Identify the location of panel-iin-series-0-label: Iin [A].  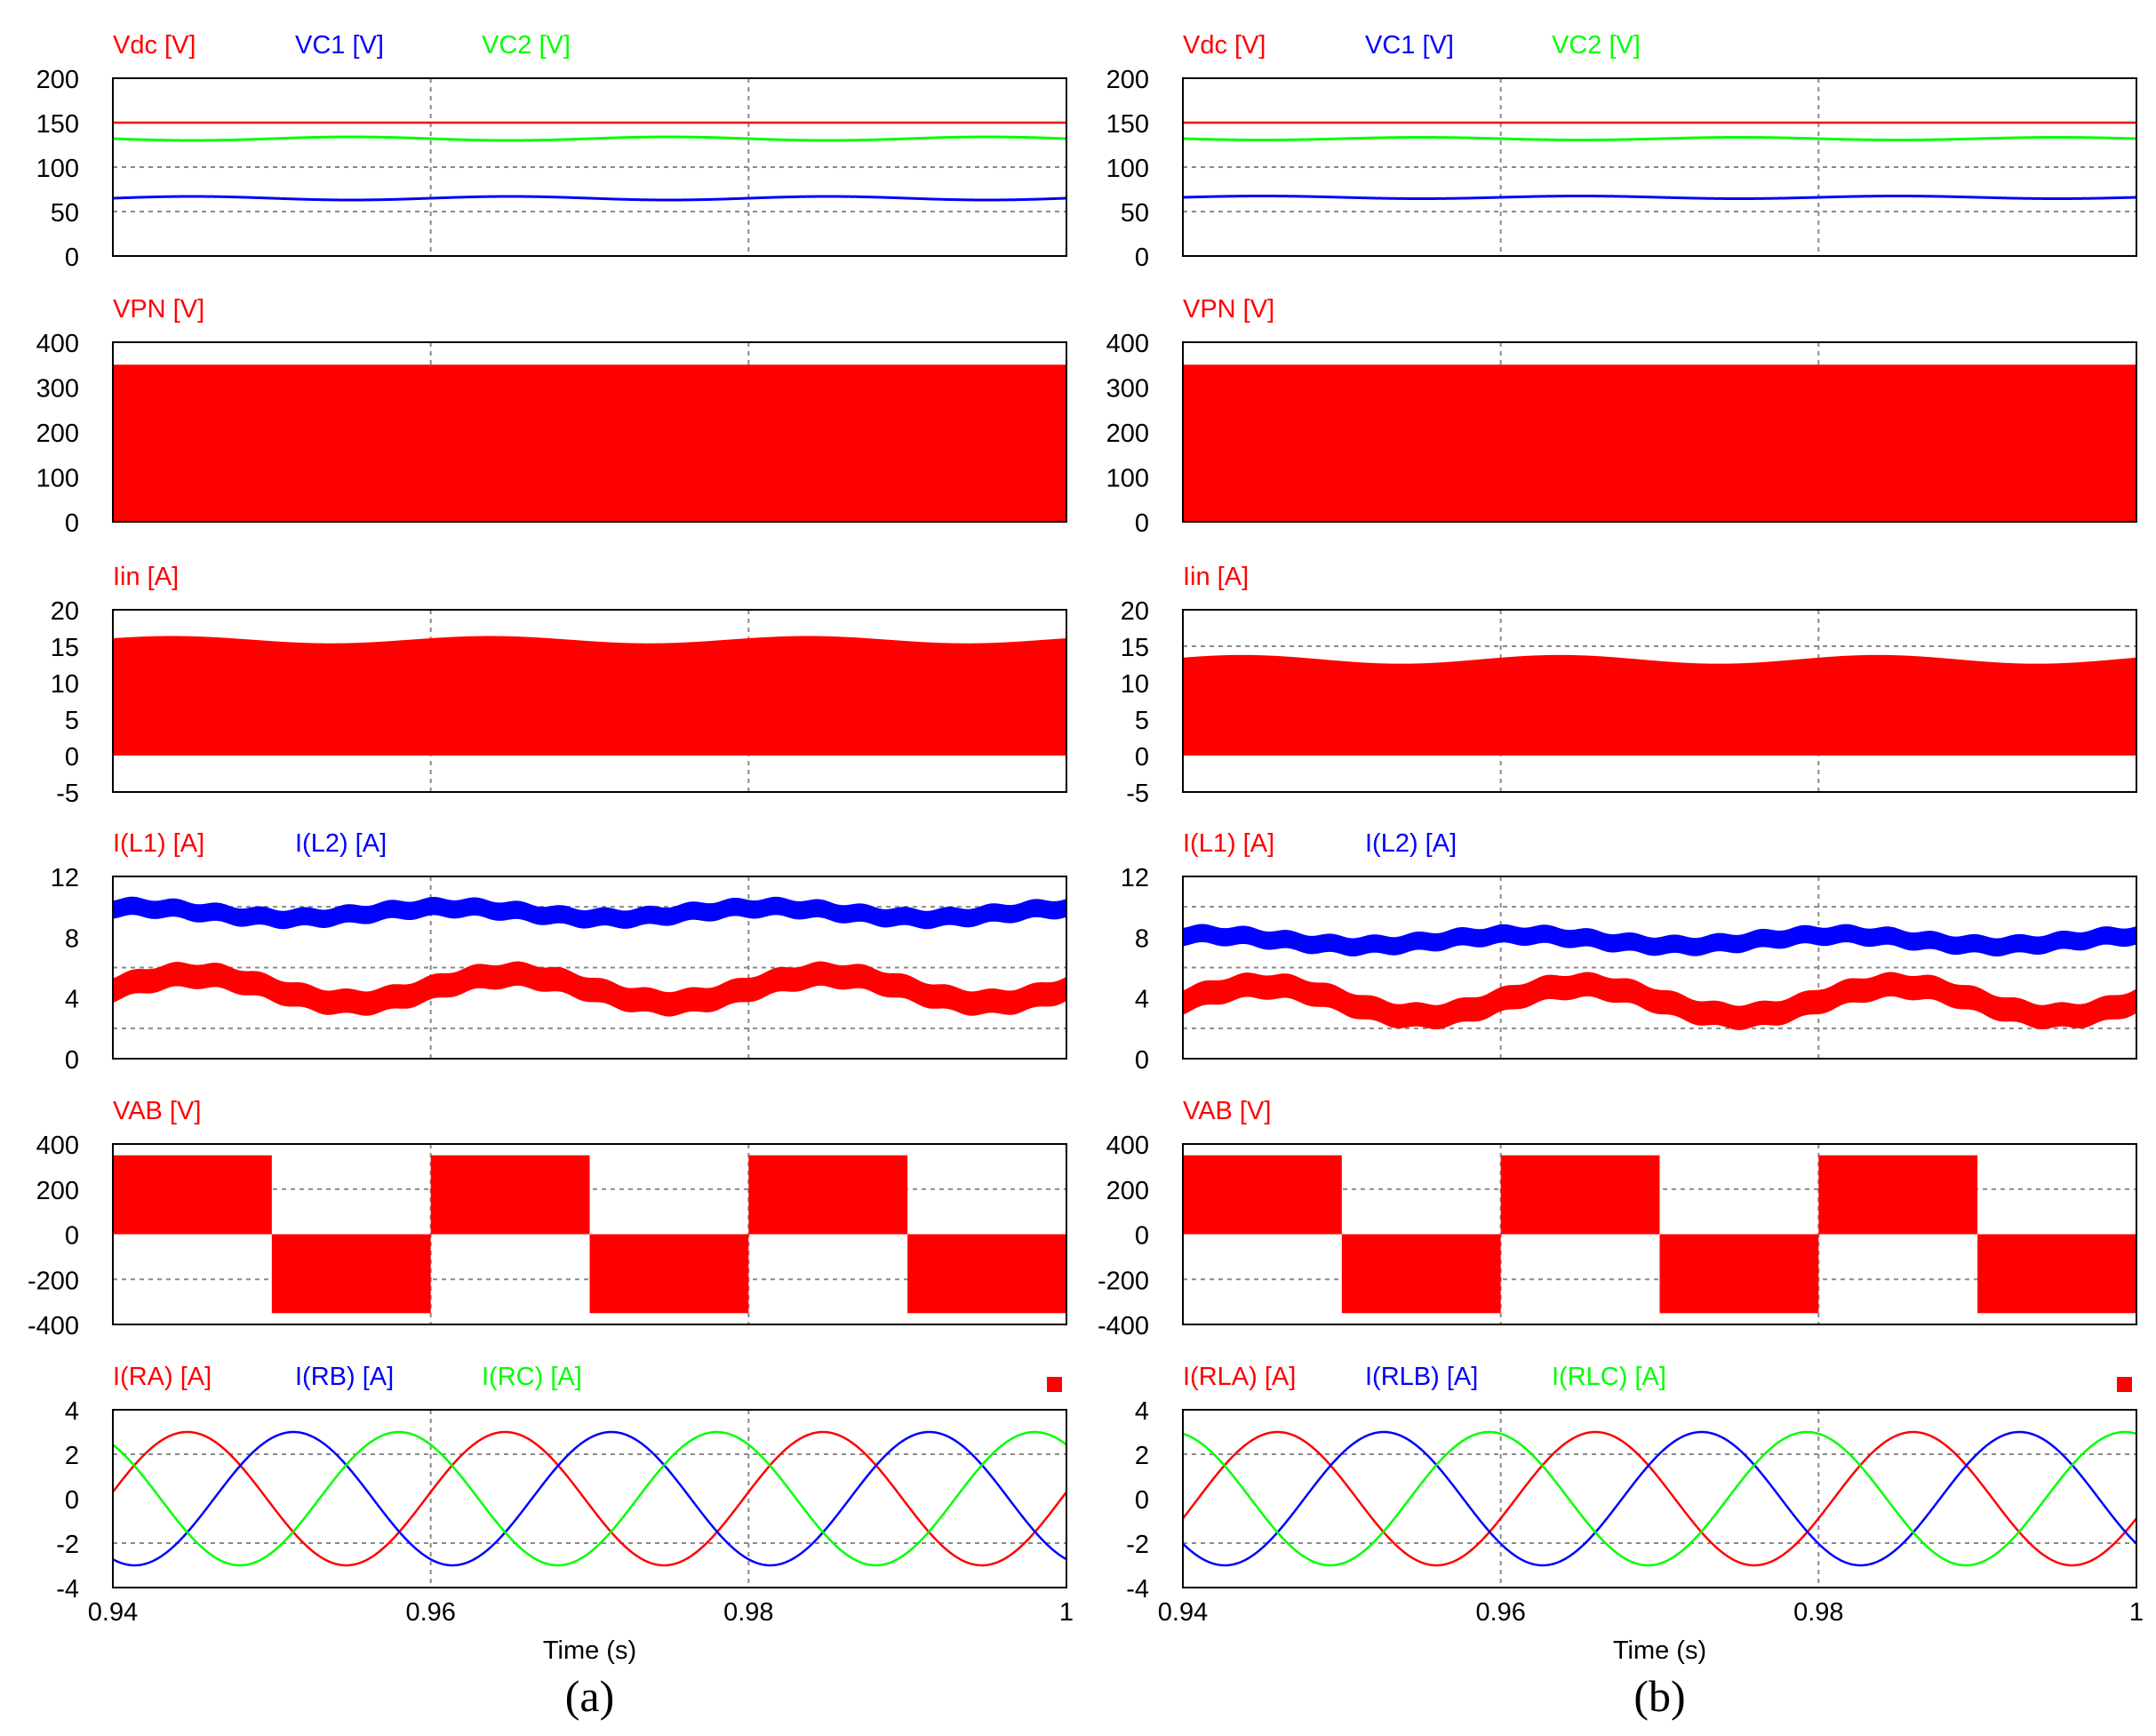
(1216, 577).